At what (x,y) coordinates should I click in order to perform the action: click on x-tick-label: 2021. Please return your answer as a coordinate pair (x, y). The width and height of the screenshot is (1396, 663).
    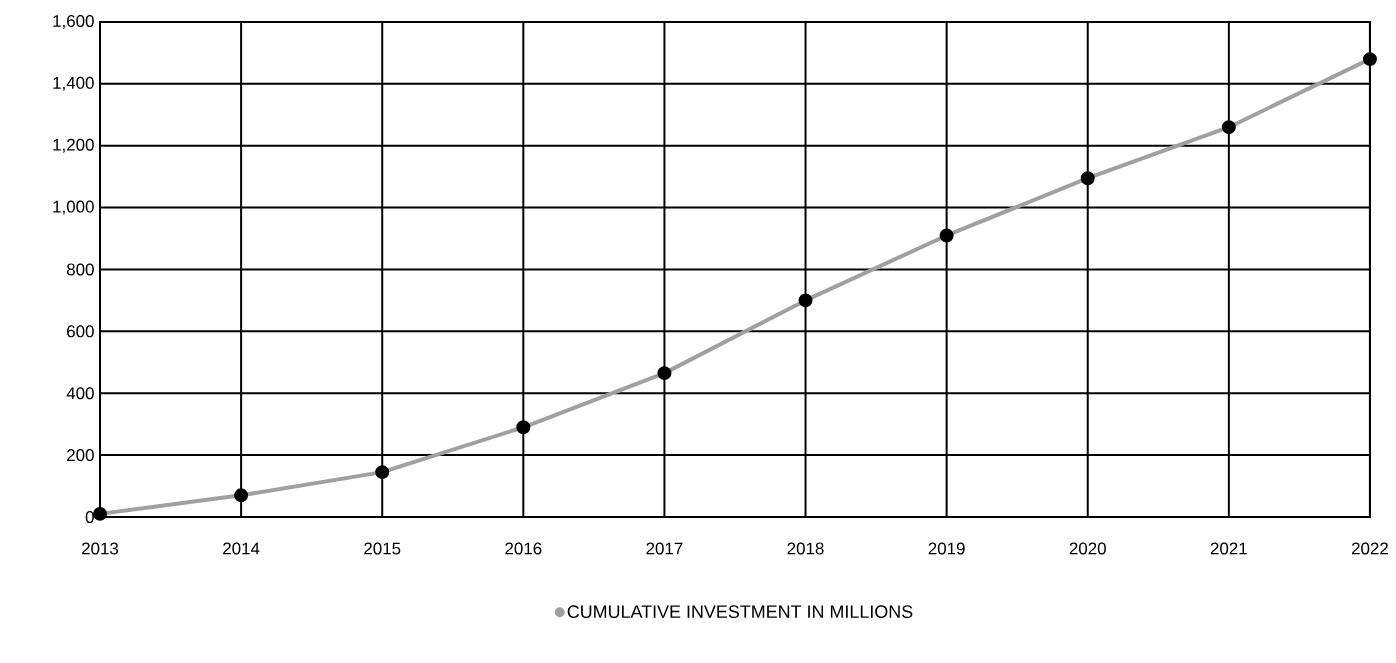
    Looking at the image, I should click on (1228, 548).